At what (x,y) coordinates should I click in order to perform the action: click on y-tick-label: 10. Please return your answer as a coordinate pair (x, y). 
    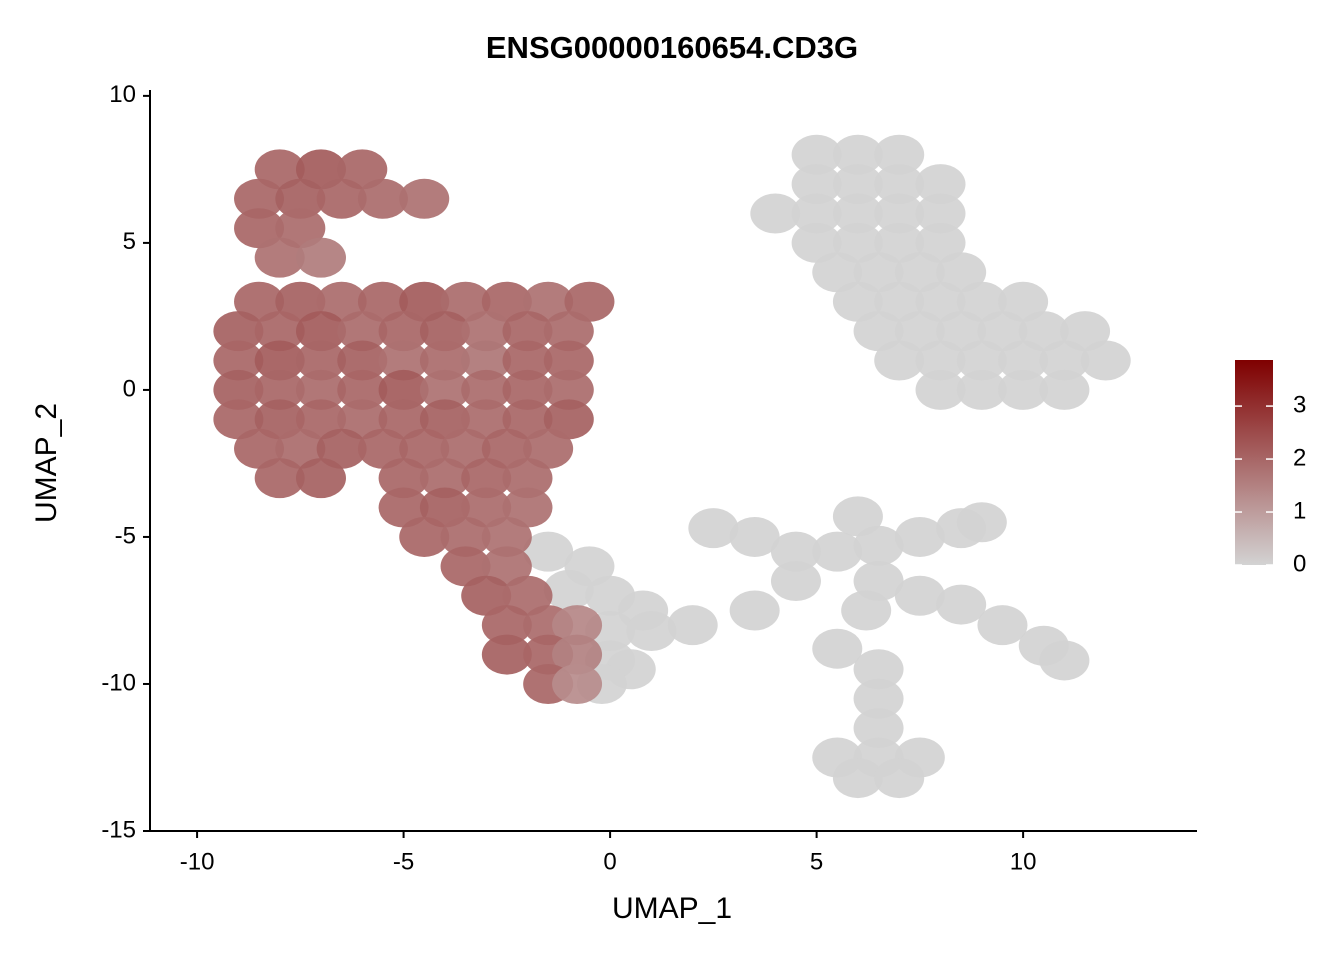
    Looking at the image, I should click on (122, 94).